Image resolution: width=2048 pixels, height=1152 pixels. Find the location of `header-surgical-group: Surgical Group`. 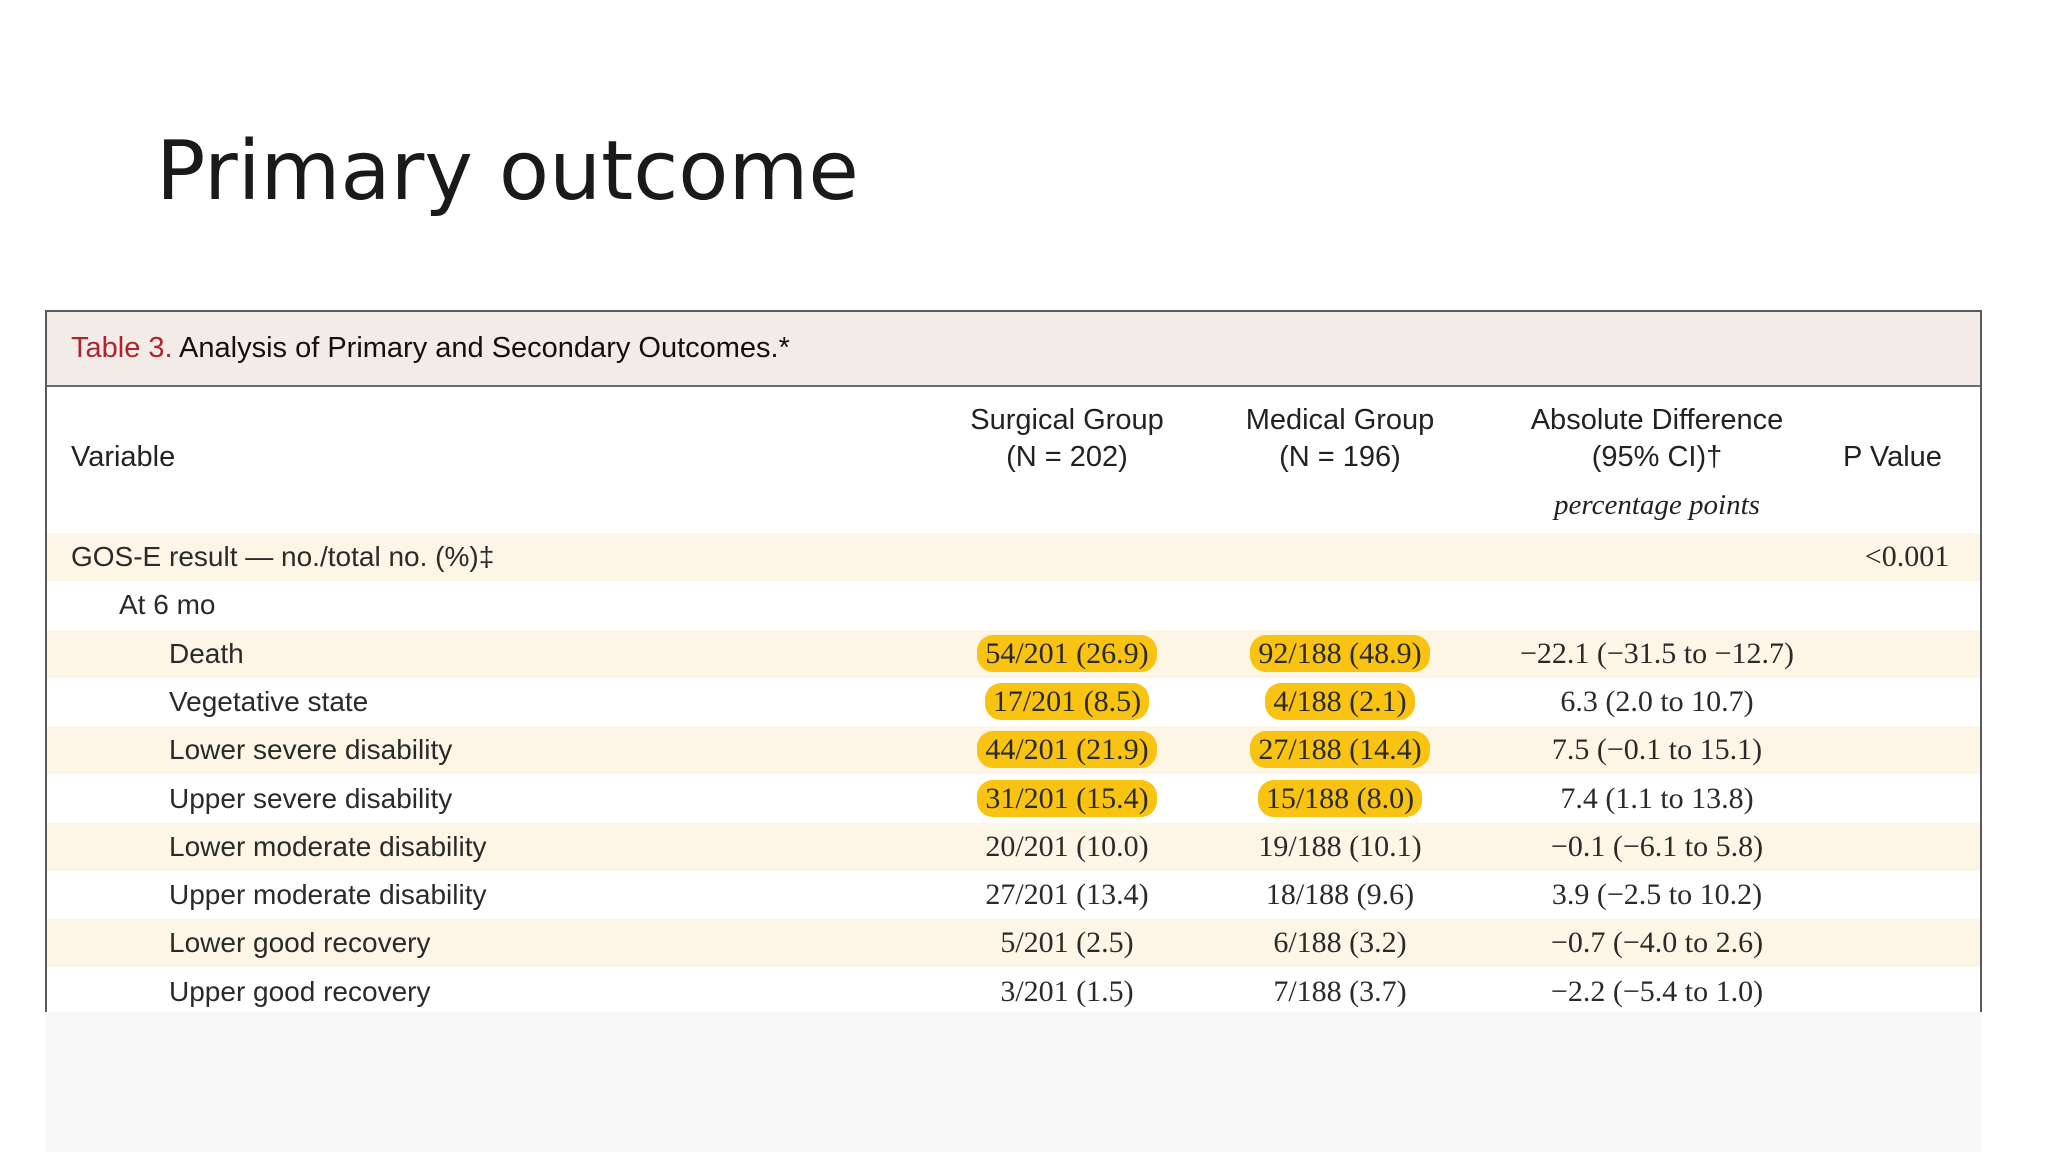

header-surgical-group: Surgical Group is located at coordinates (1067, 420).